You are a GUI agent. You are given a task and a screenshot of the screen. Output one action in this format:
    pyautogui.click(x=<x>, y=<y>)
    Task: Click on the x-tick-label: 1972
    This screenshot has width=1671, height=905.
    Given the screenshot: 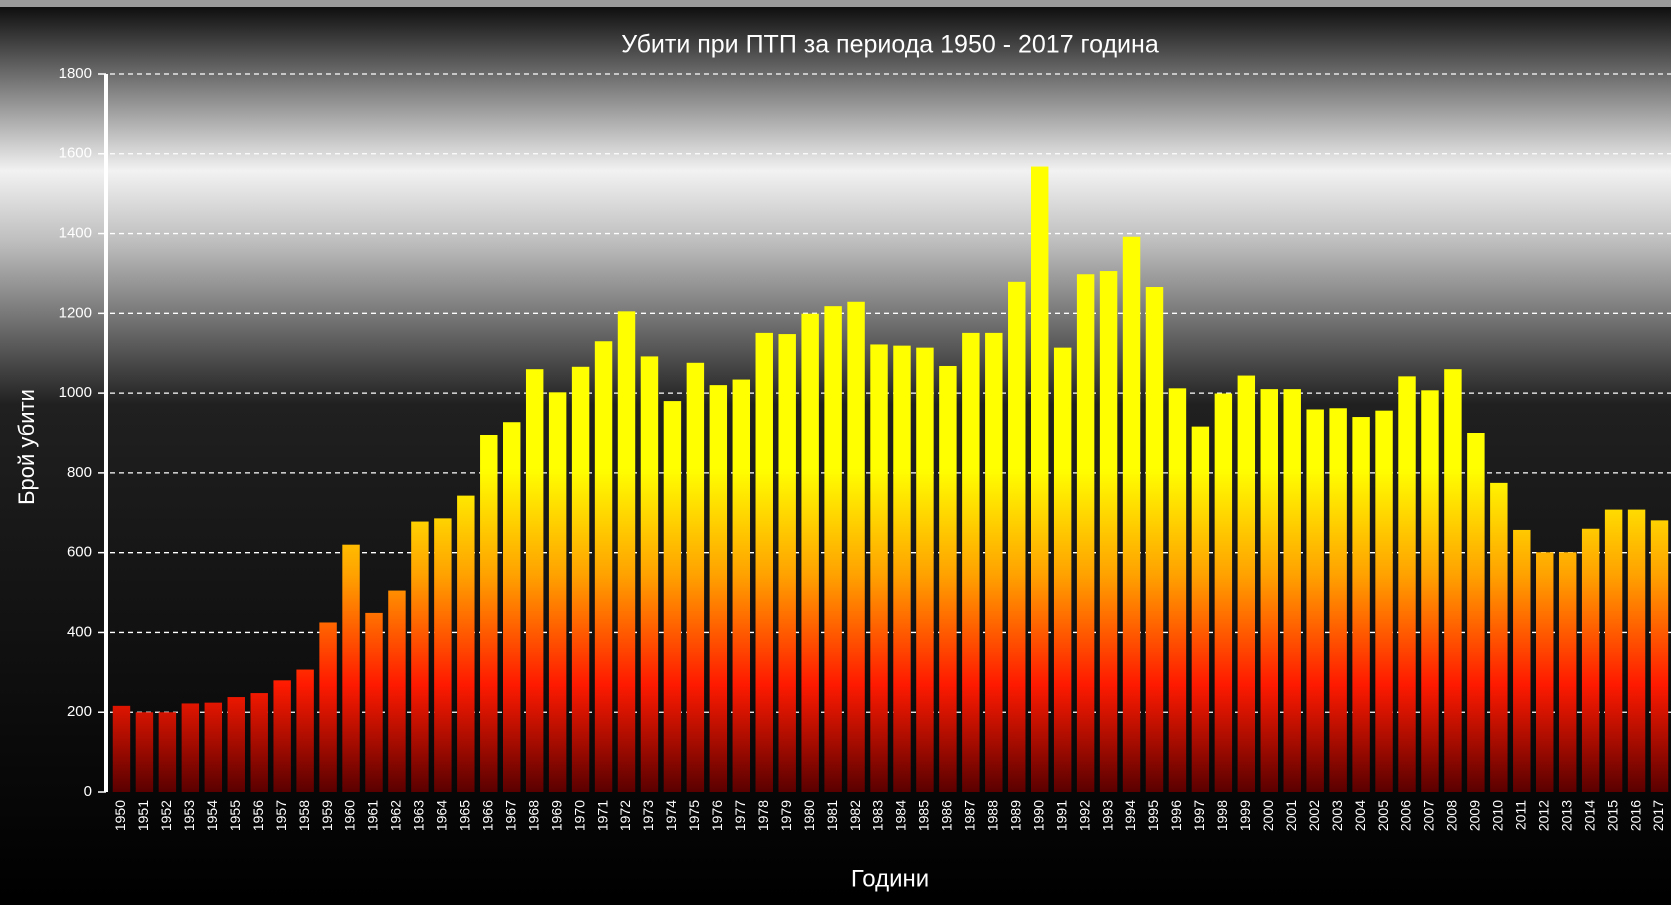 What is the action you would take?
    pyautogui.click(x=625, y=815)
    